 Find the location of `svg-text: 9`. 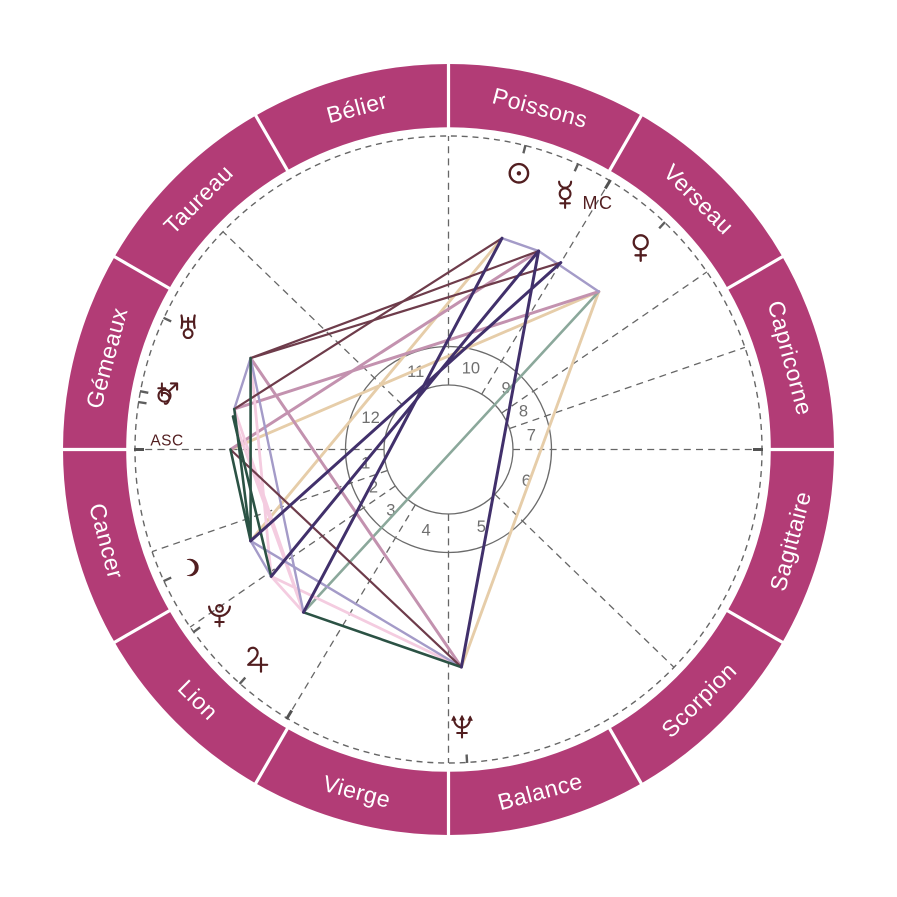

svg-text: 9 is located at coordinates (506, 388).